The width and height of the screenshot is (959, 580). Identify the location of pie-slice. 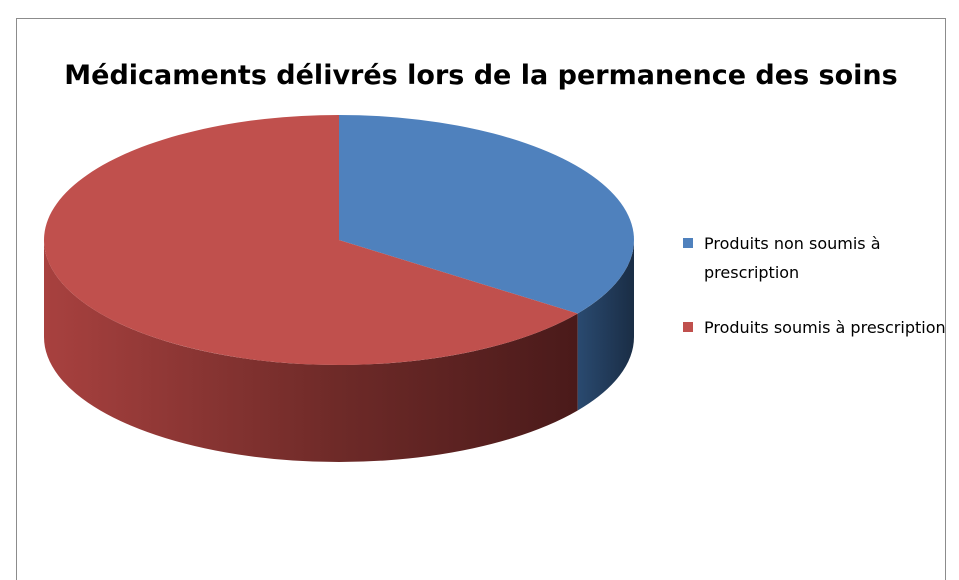
(487, 214).